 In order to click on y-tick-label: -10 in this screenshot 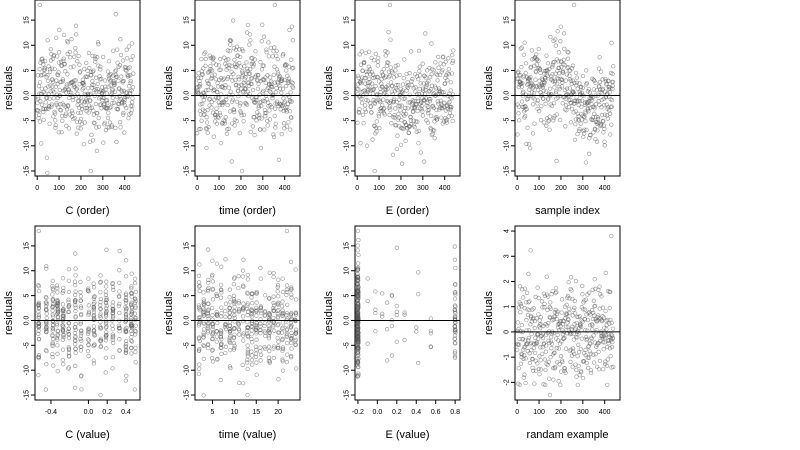, I will do `click(187, 146)`.